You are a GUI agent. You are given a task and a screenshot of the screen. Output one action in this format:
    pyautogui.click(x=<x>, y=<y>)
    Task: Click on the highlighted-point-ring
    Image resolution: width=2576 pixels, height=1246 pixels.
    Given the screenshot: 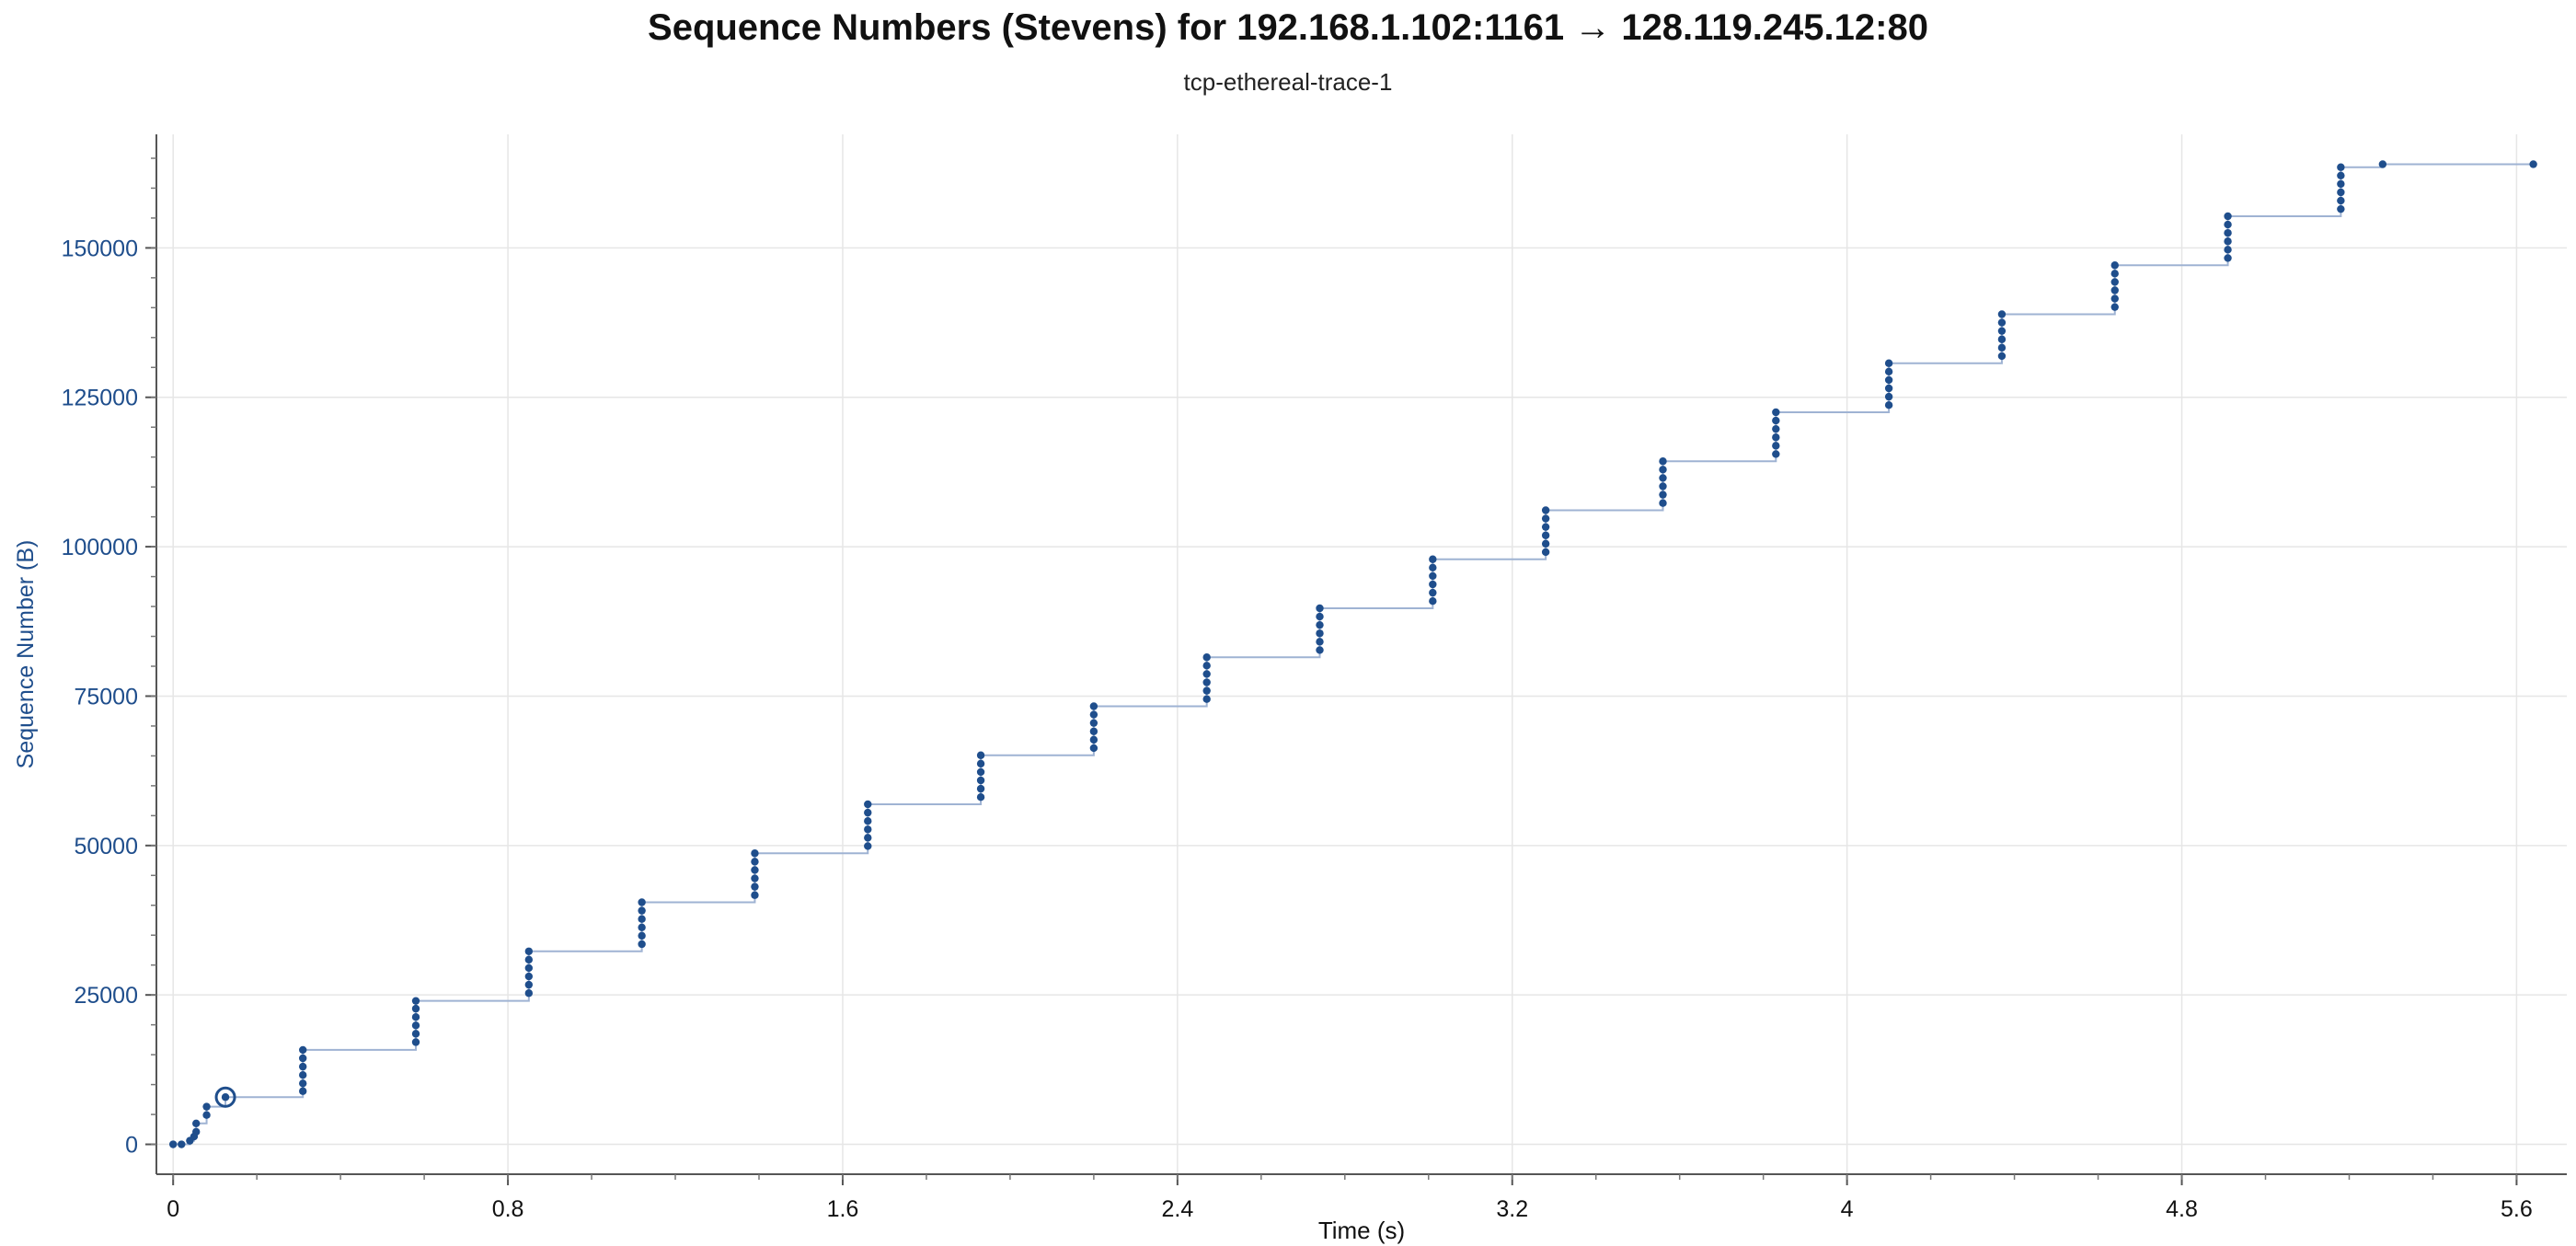 What is the action you would take?
    pyautogui.click(x=225, y=1097)
    